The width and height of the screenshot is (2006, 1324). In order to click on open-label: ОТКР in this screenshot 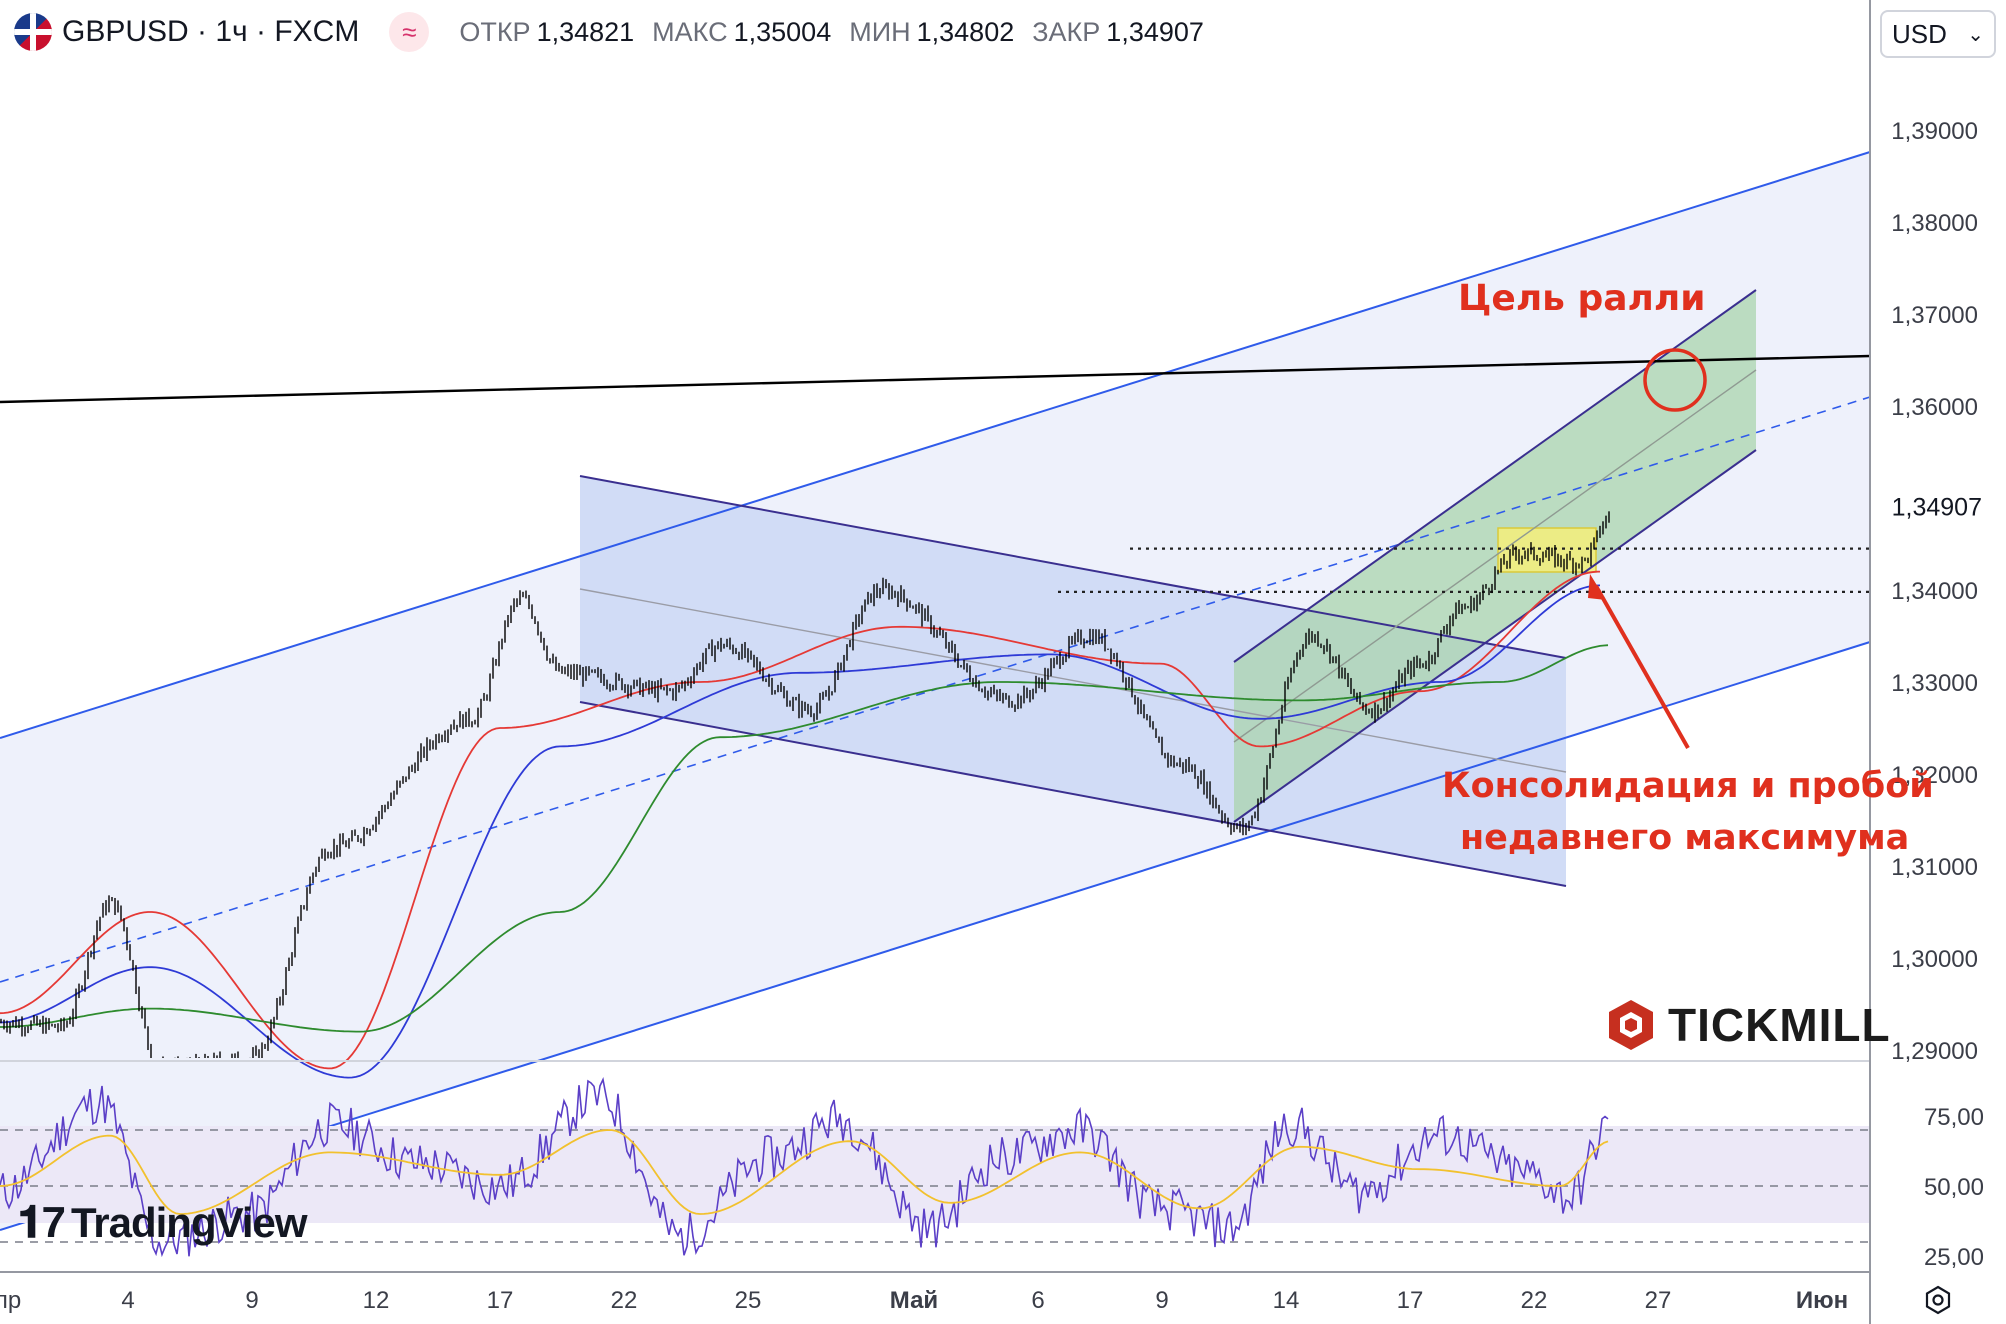, I will do `click(495, 31)`.